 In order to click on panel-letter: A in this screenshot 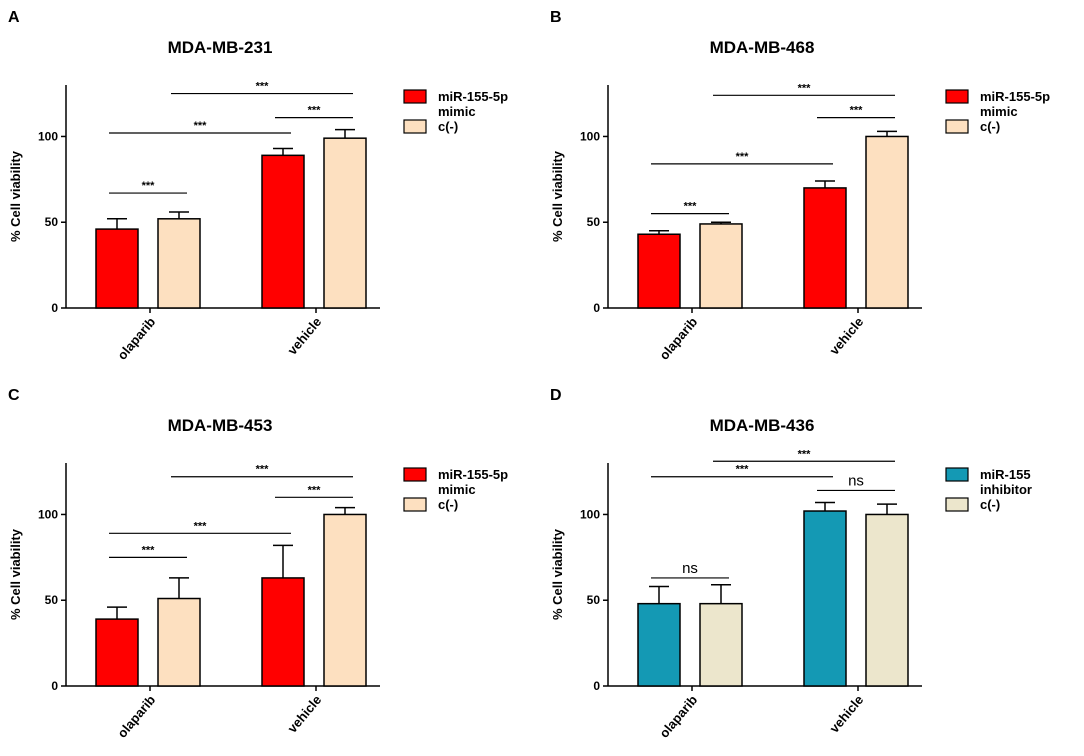, I will do `click(14, 17)`.